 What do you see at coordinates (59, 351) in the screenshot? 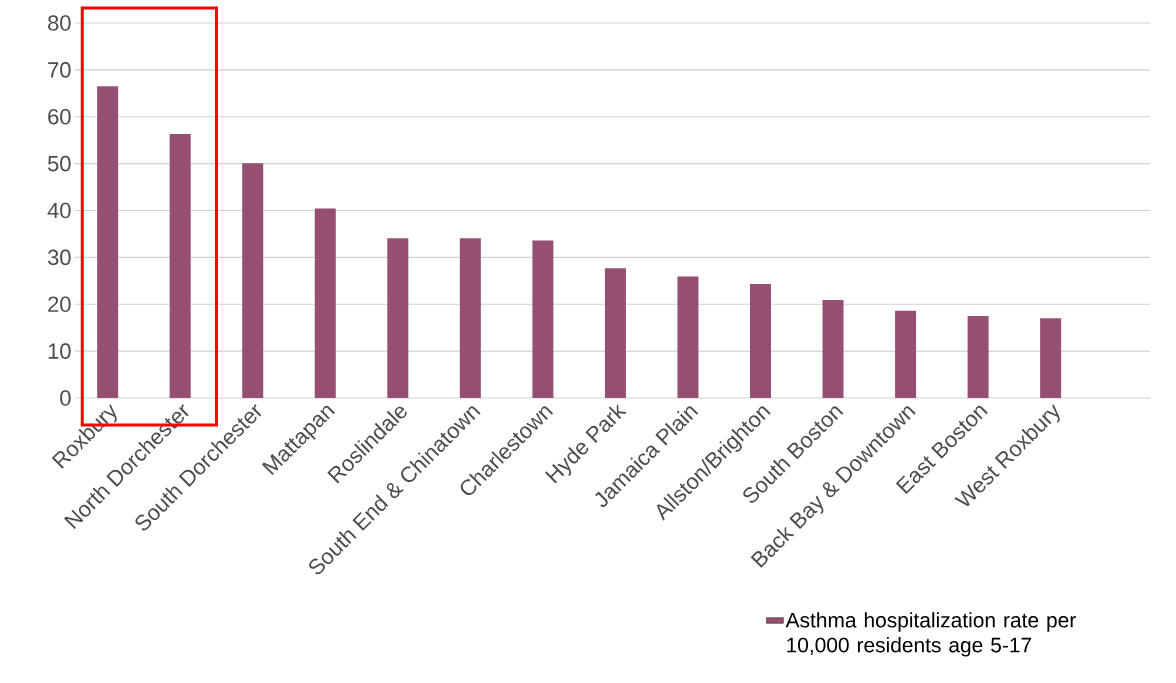
I see `y-tick-label: 10` at bounding box center [59, 351].